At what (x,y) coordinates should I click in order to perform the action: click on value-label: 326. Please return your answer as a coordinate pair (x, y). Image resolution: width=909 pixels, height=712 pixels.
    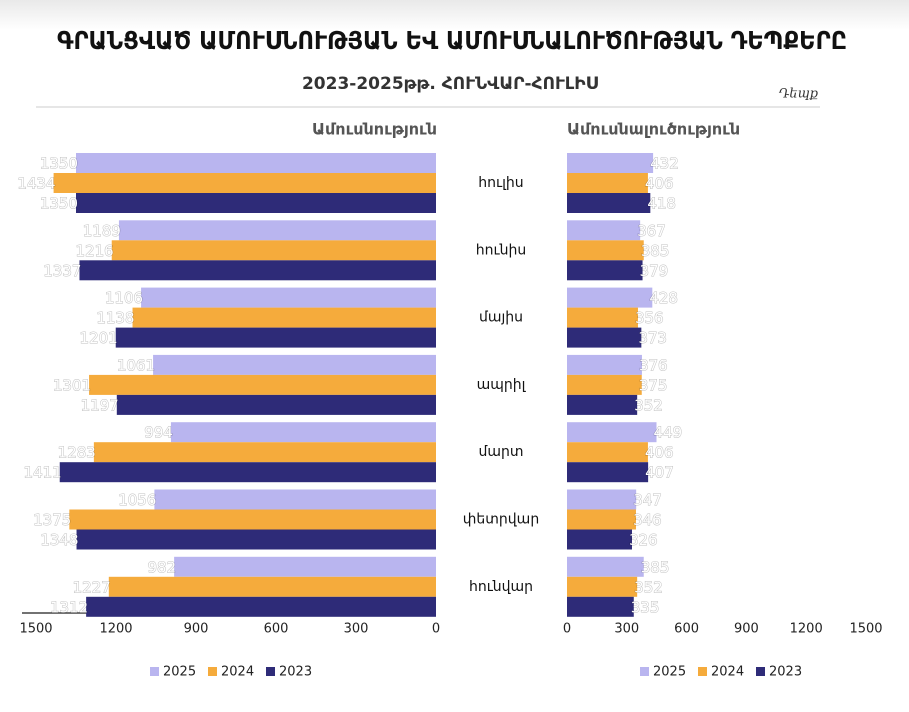
    Looking at the image, I should click on (643, 540).